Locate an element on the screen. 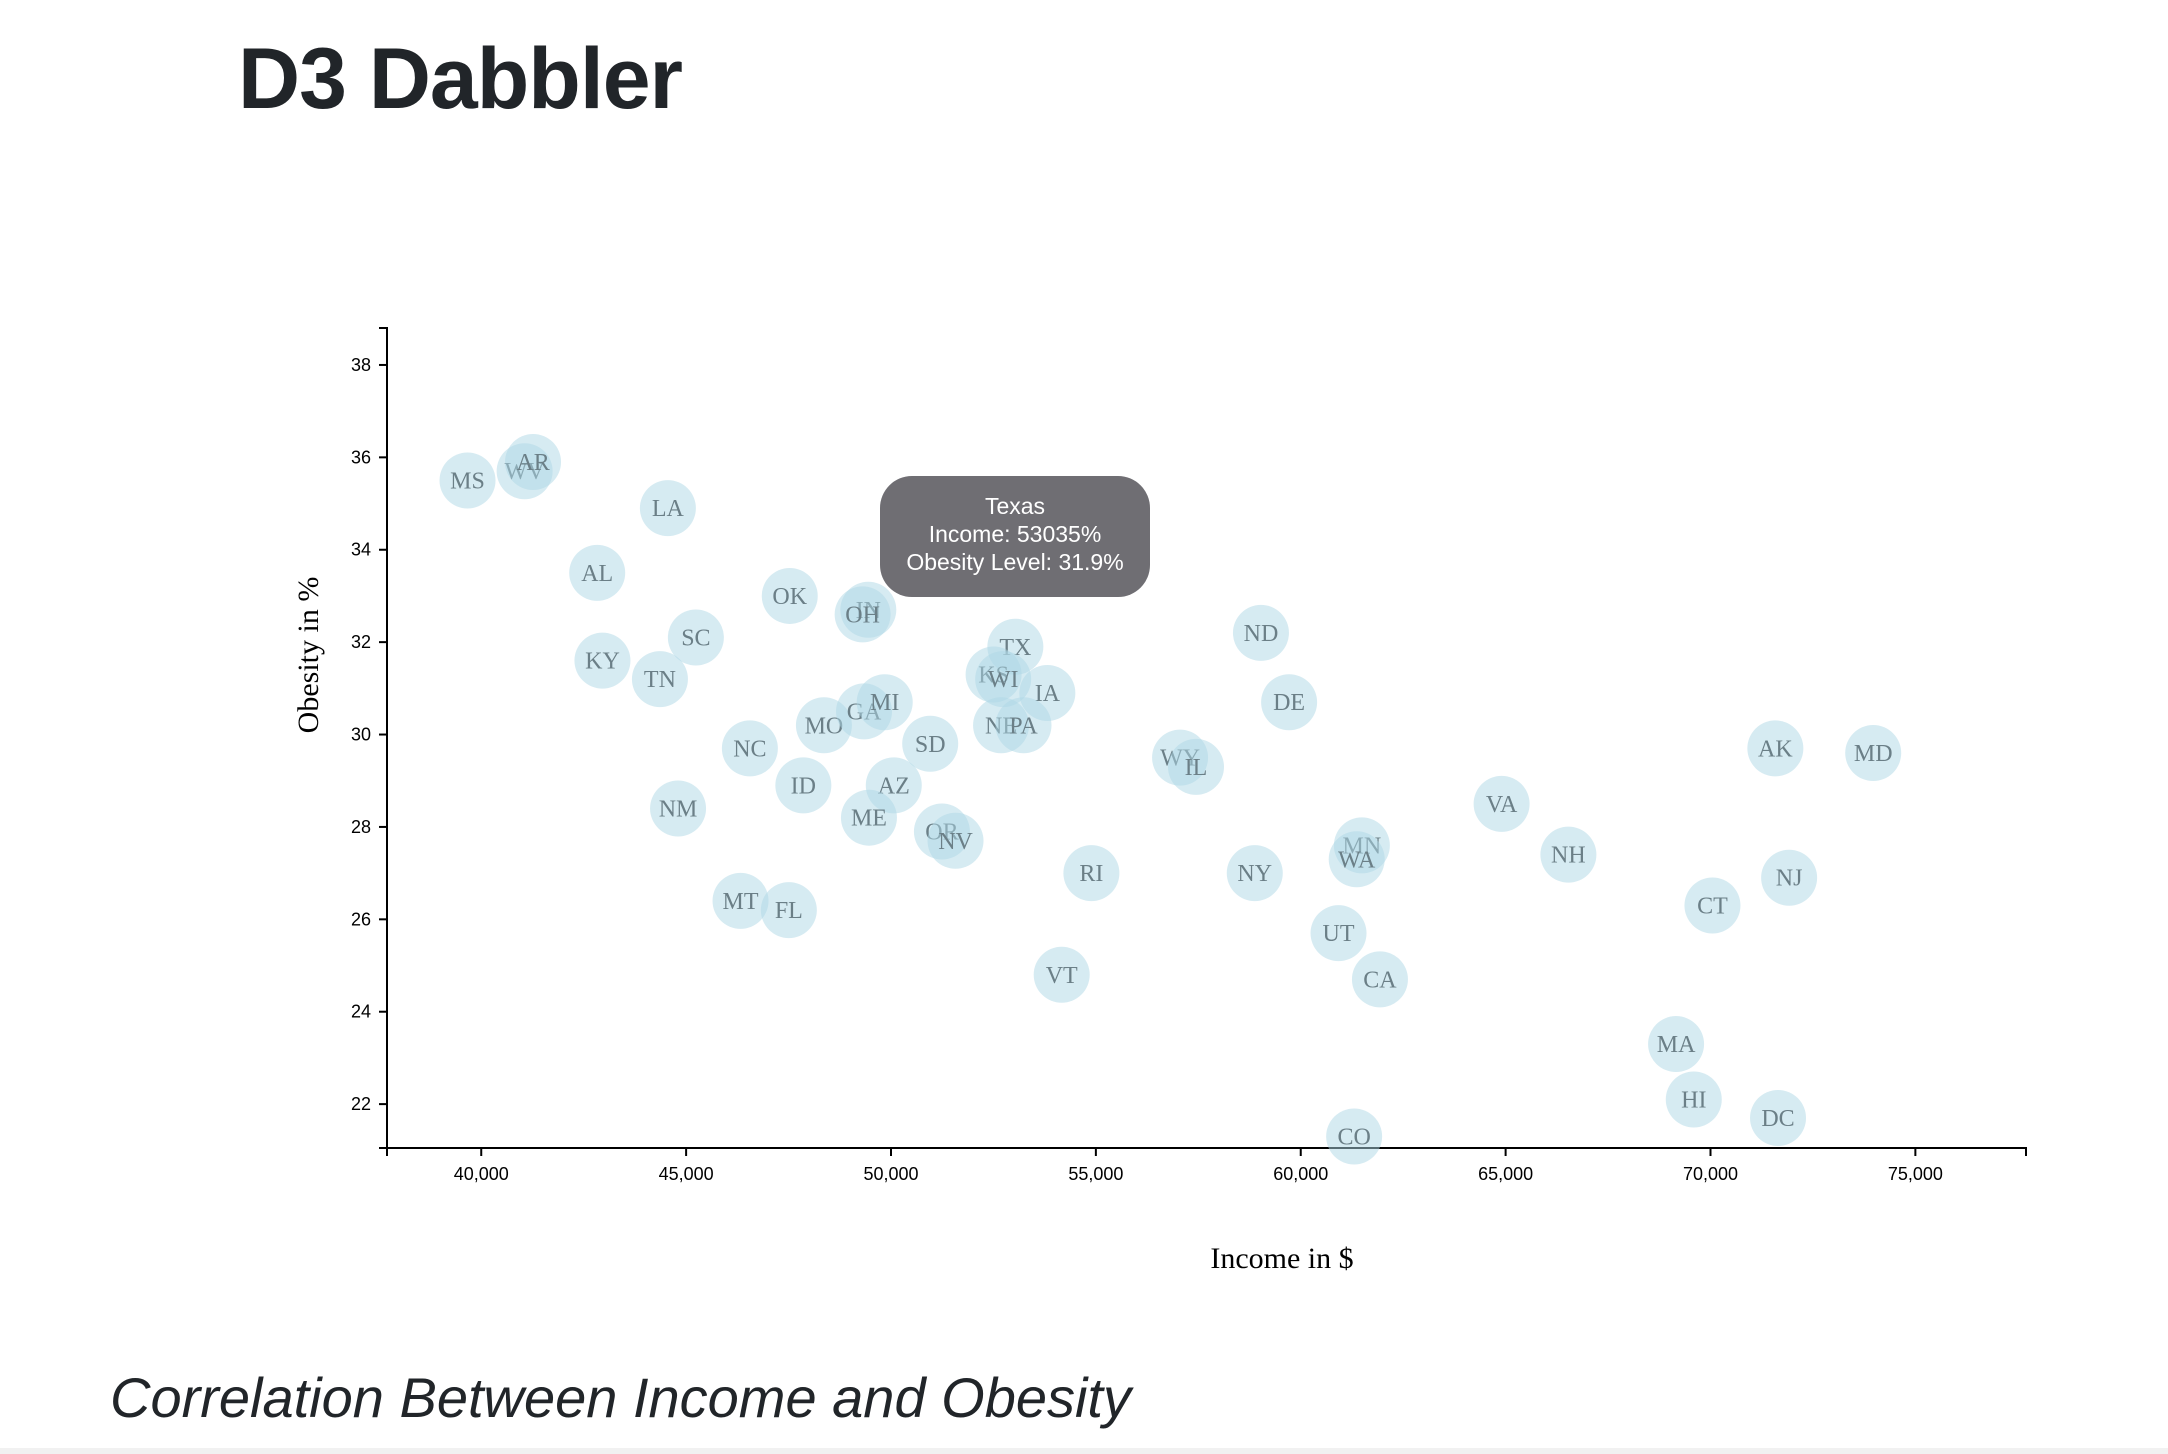 This screenshot has height=1454, width=2168. state-label: MI is located at coordinates (884, 703).